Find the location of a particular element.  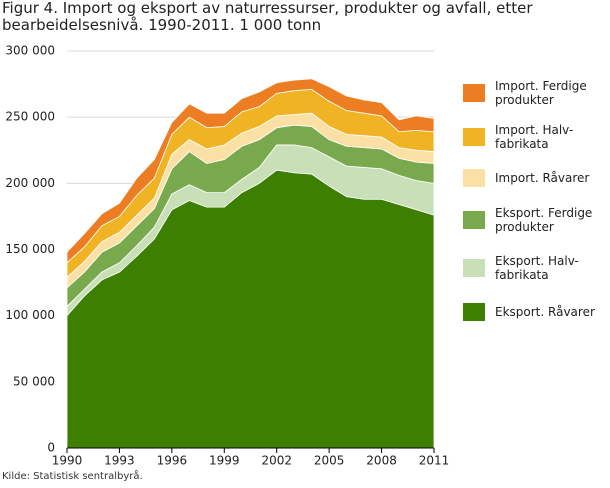

x-tick-label: 2005 is located at coordinates (329, 461).